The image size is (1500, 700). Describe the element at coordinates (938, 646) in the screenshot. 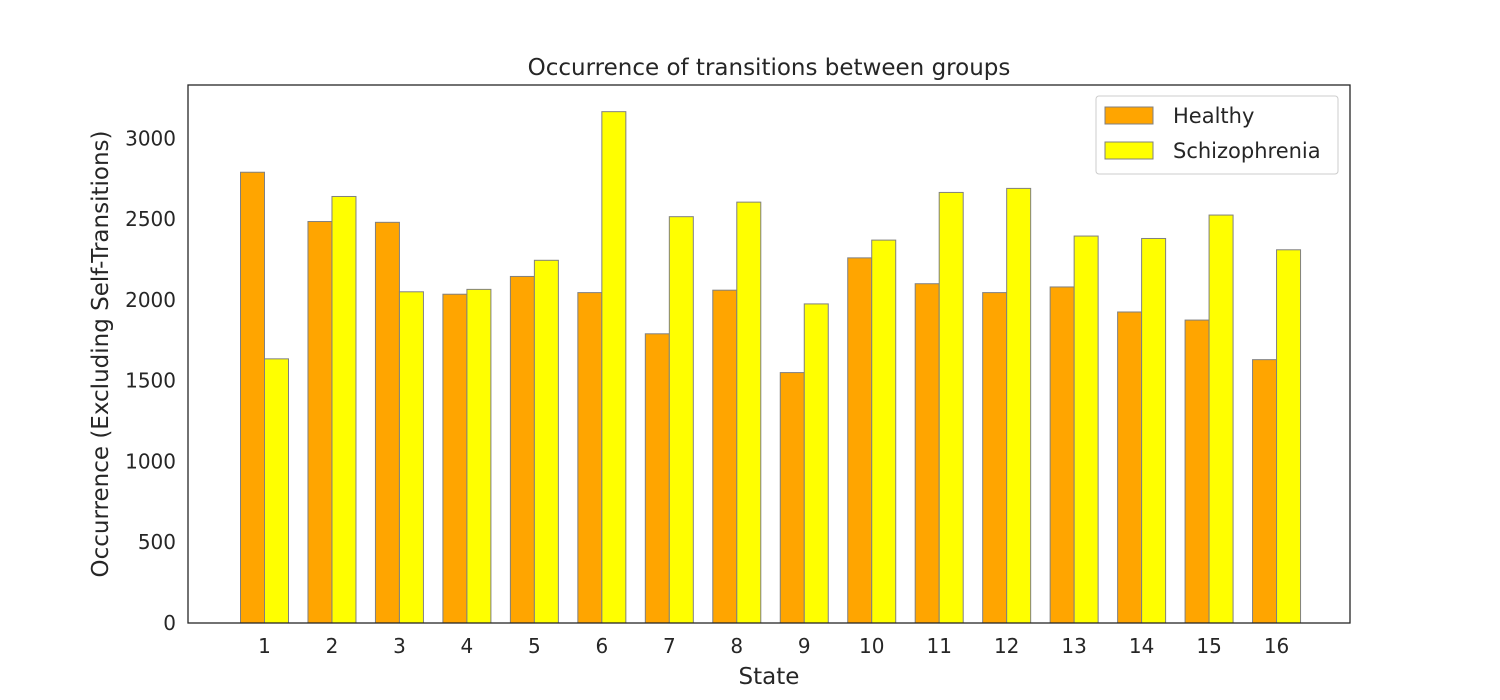

I see `x-tick-label-11: 11` at that location.